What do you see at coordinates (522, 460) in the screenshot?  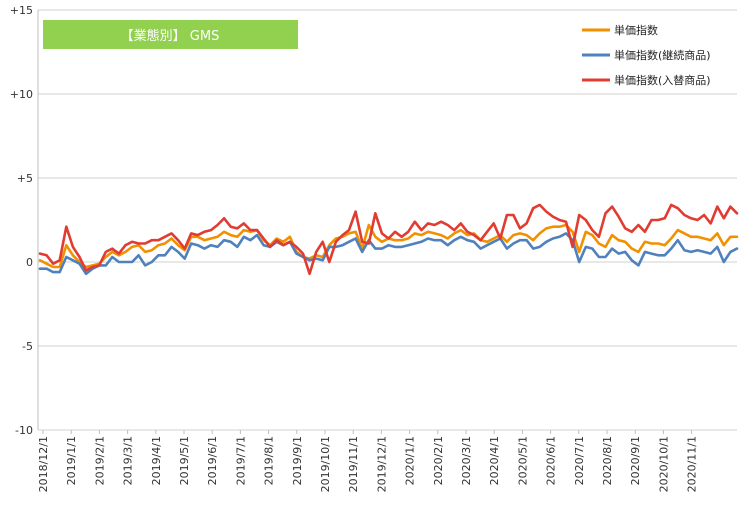 I see `x-tick-label: 2020/5/1` at bounding box center [522, 460].